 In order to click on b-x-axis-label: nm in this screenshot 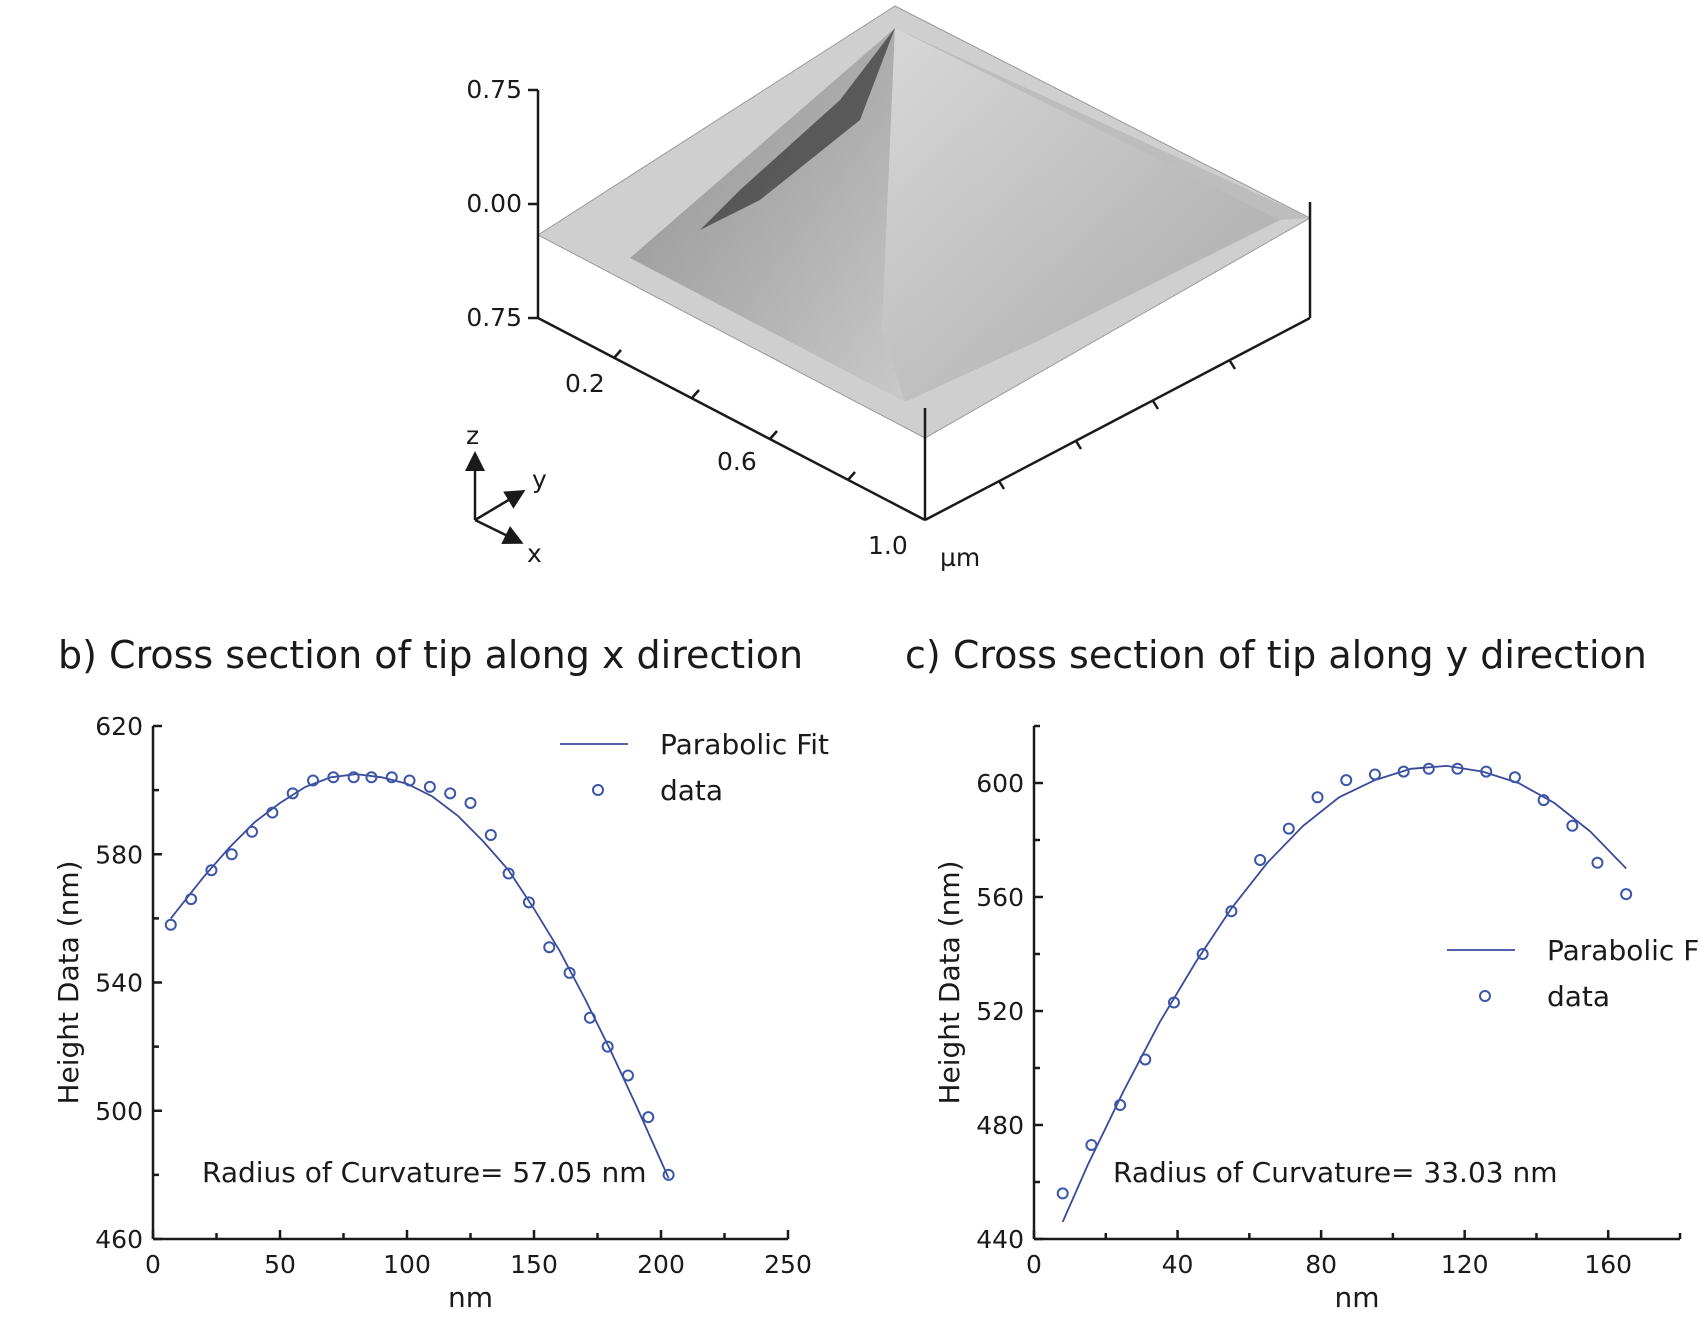, I will do `click(470, 1297)`.